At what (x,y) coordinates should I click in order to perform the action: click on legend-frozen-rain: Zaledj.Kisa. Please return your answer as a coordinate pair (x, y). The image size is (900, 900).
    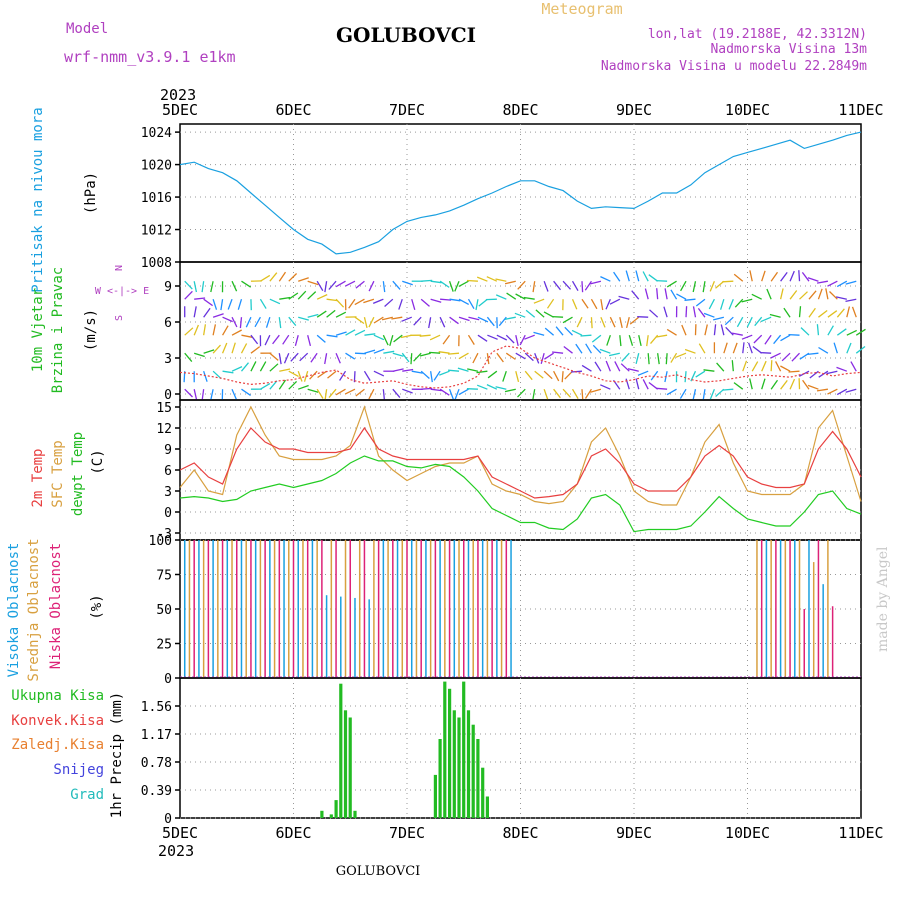
    Looking at the image, I should click on (57, 745).